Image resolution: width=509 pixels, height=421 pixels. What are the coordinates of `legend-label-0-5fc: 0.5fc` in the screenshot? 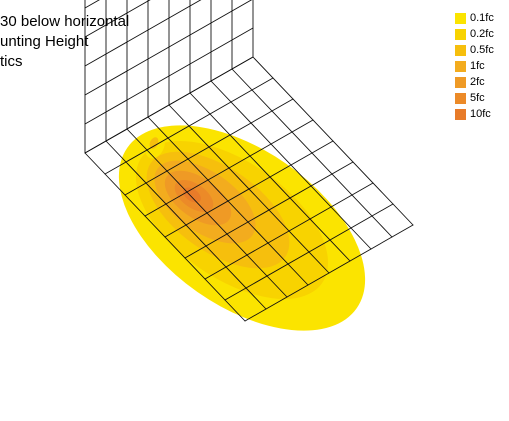 It's located at (482, 50).